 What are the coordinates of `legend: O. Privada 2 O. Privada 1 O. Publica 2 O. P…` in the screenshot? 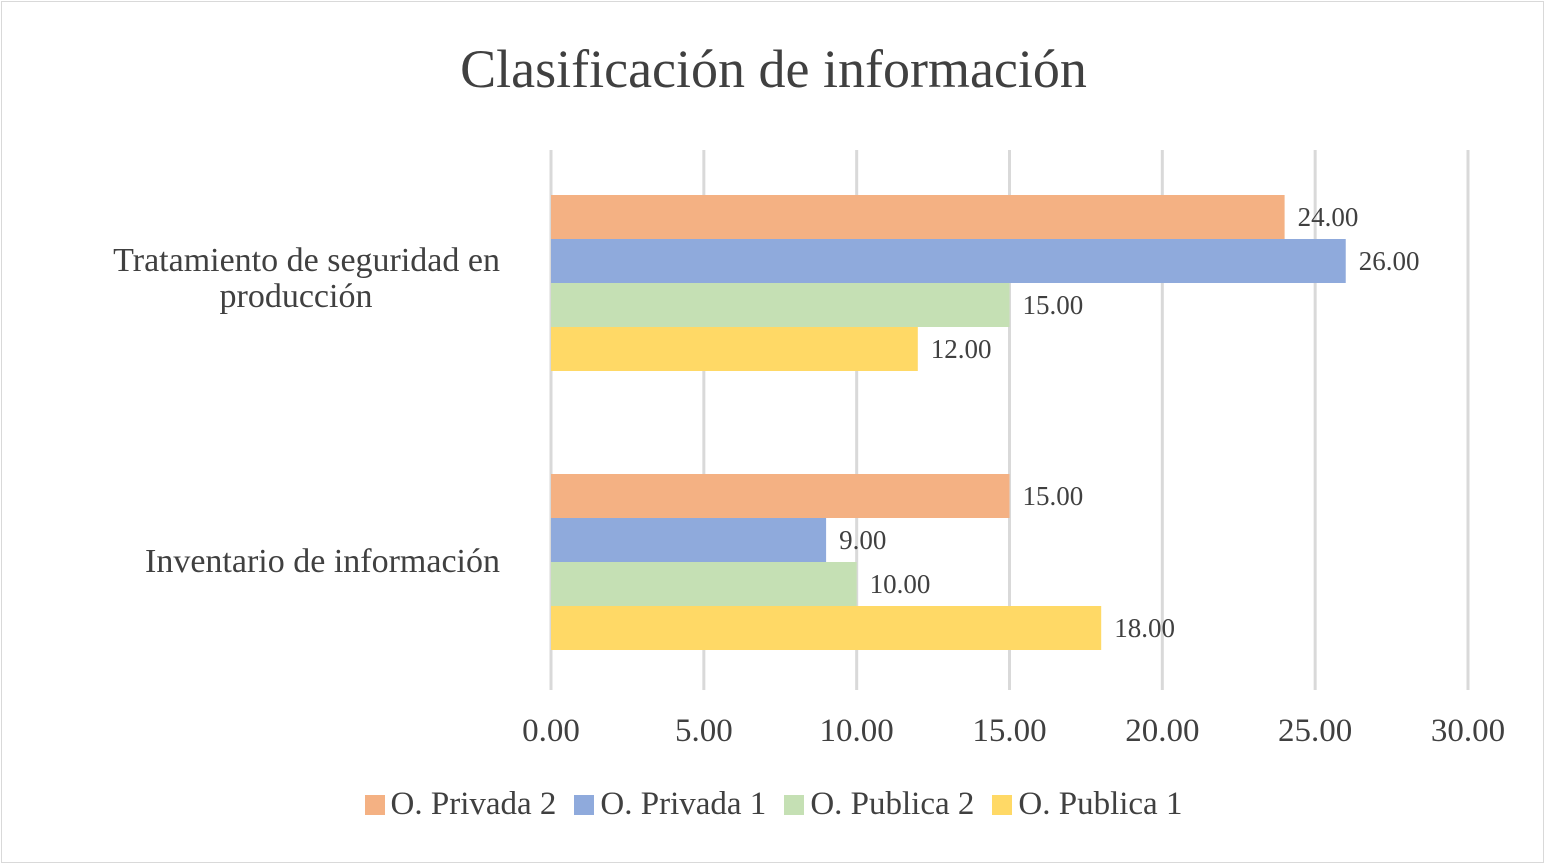 It's located at (773, 804).